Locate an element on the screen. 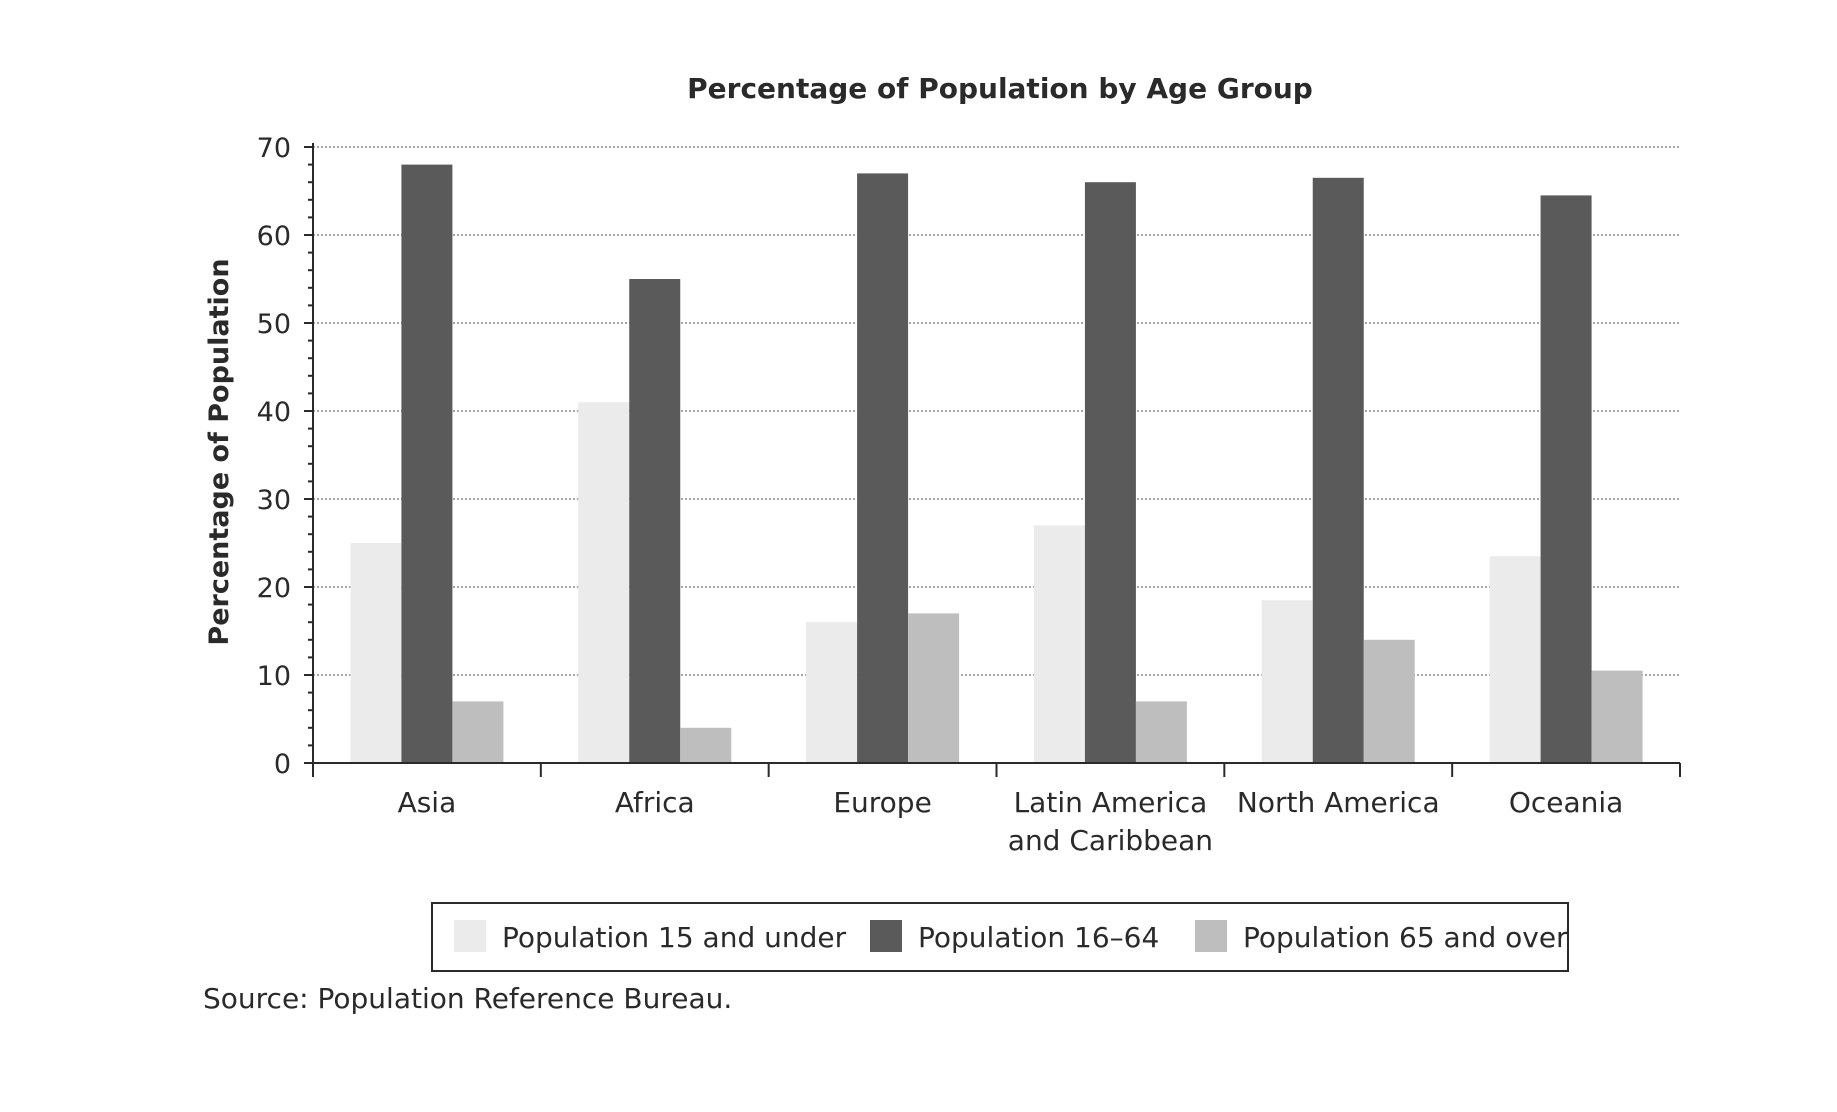 Image resolution: width=1837 pixels, height=1112 pixels. x-category-label: North America is located at coordinates (1338, 802).